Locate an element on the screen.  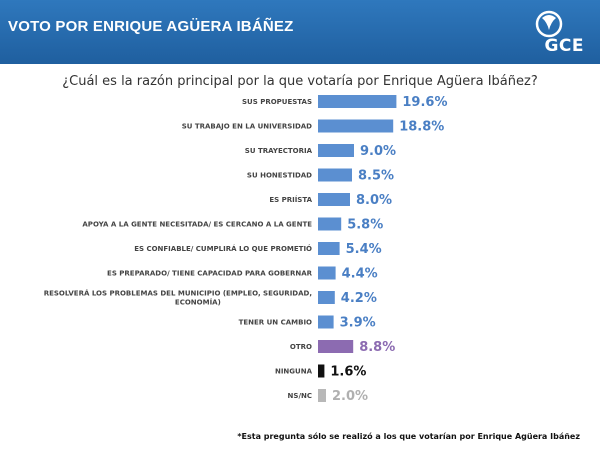
category-label: OTRO is located at coordinates (301, 347).